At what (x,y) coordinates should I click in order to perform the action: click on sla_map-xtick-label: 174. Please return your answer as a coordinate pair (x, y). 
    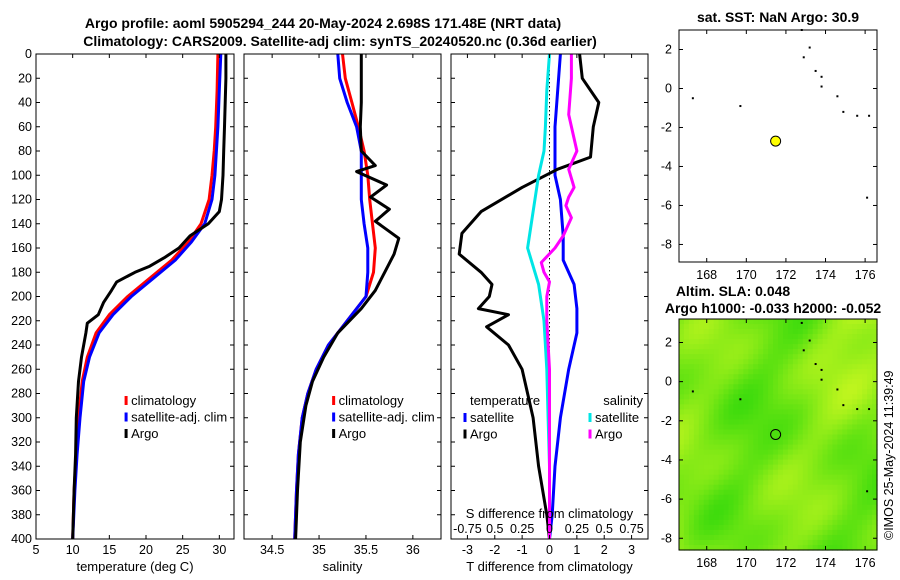
    Looking at the image, I should click on (825, 563).